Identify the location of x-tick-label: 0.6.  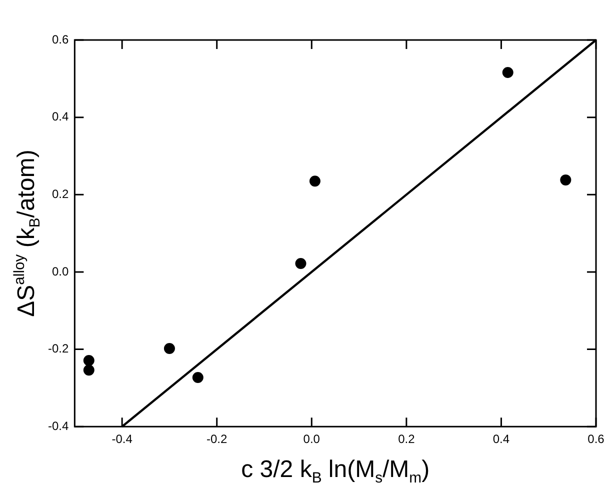
(596, 439).